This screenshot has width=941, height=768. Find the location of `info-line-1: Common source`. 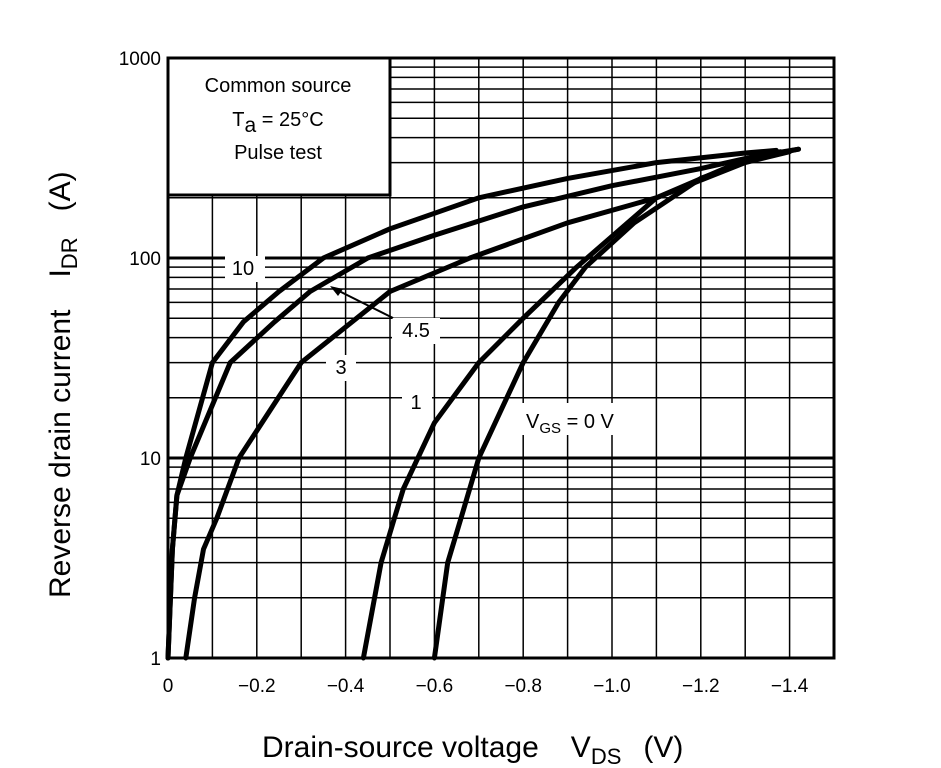

info-line-1: Common source is located at coordinates (278, 86).